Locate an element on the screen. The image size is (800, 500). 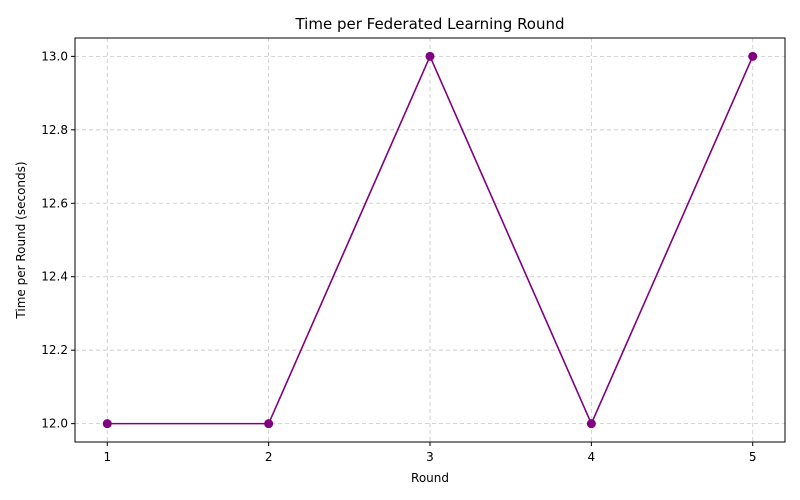
y-axis: 12.0 12.2 12.4 12.6 12.8 13.0 is located at coordinates (58, 240).